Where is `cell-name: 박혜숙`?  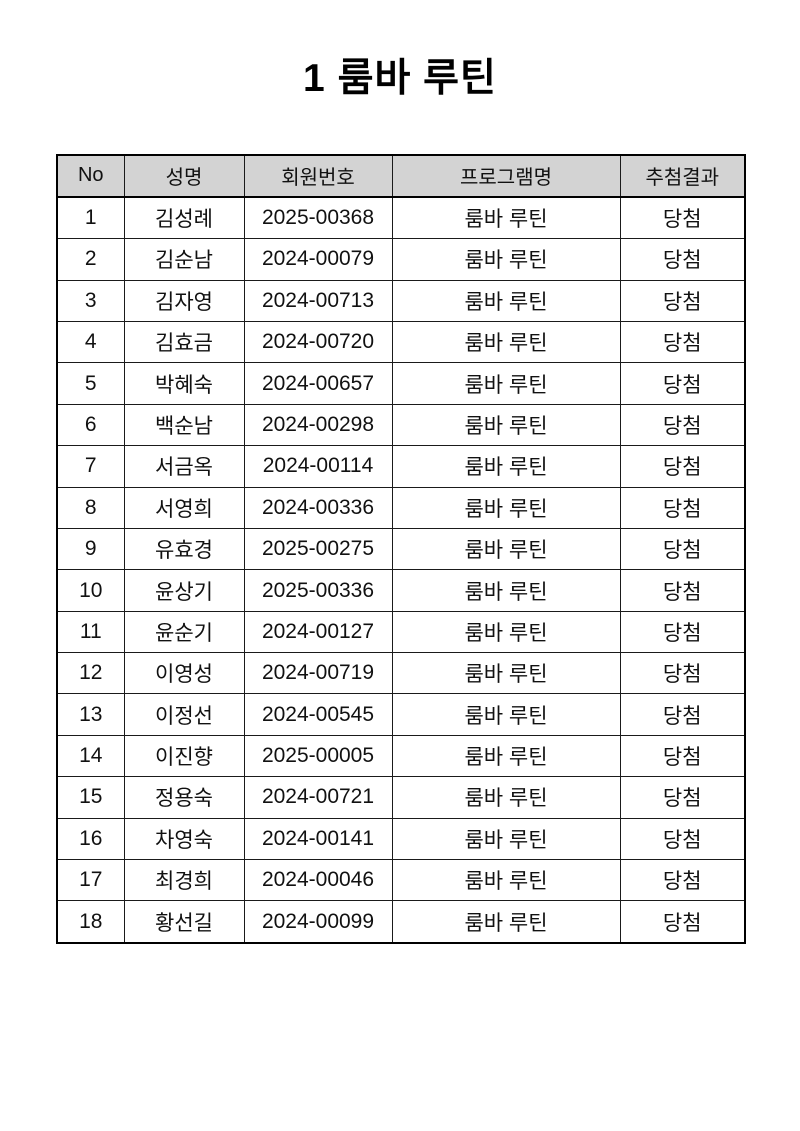
cell-name: 박혜숙 is located at coordinates (184, 383).